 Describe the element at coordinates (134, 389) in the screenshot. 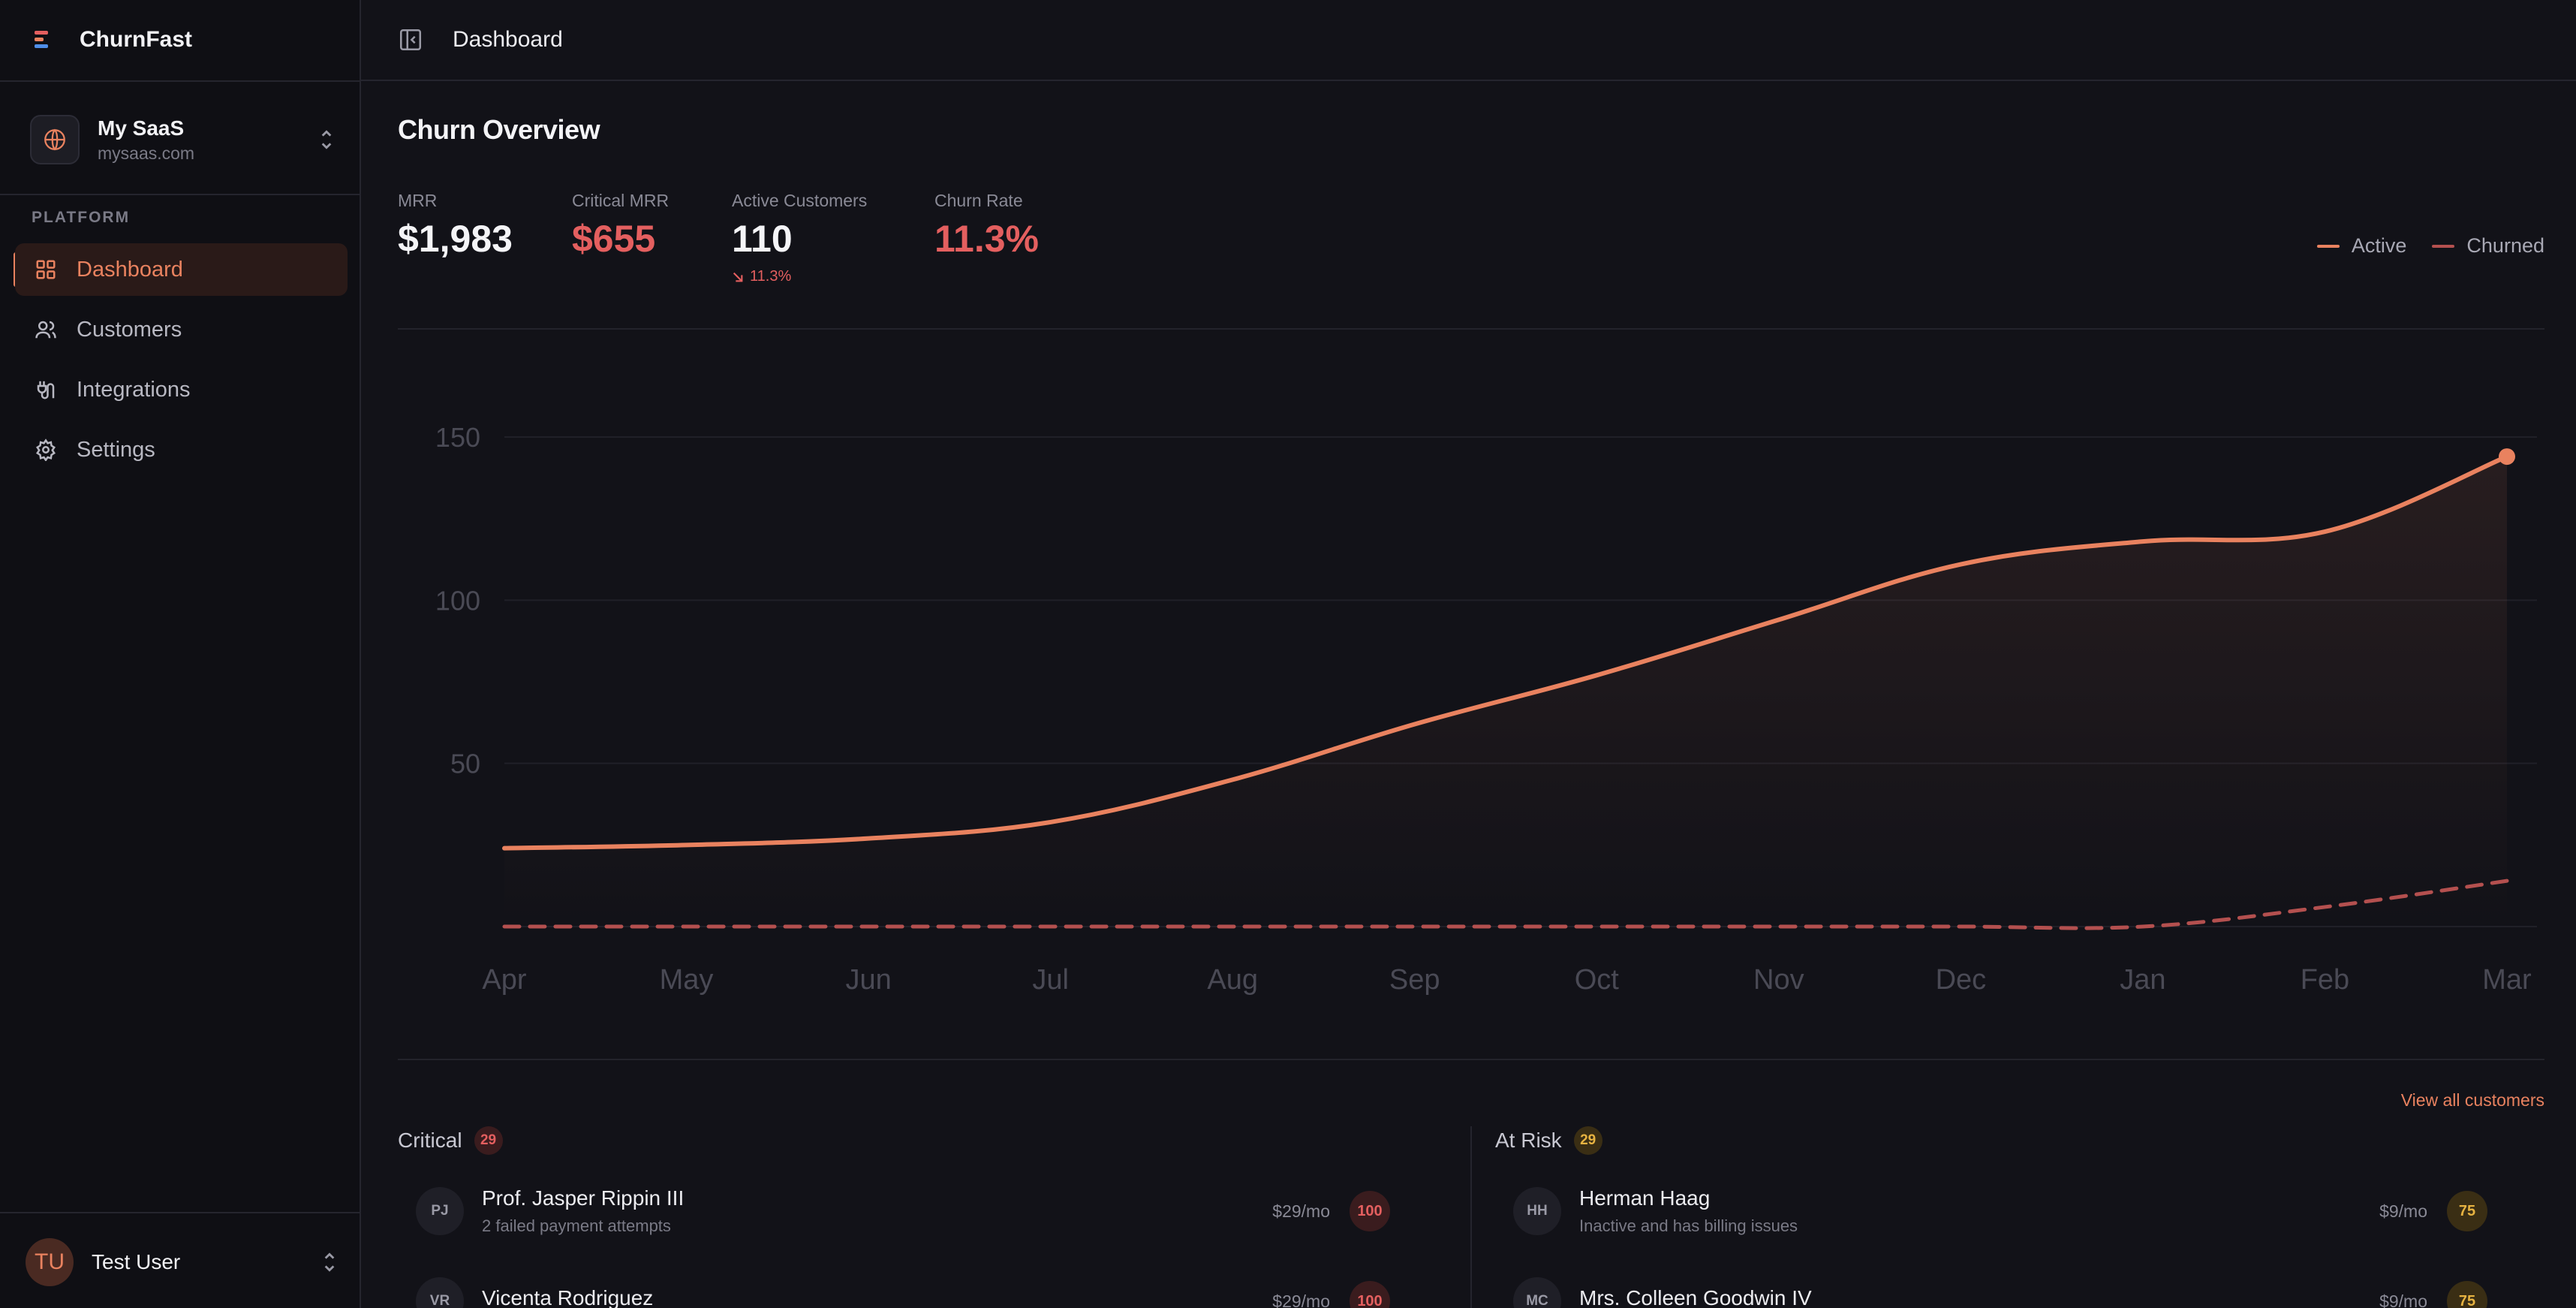

I see `sidebar-item-label: Integrations` at that location.